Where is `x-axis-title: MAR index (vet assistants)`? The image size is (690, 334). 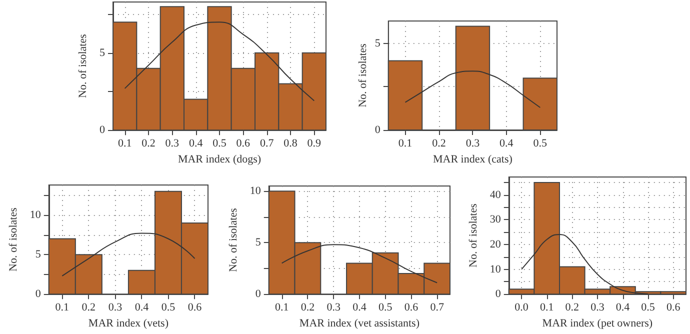
x-axis-title: MAR index (vet assistants) is located at coordinates (359, 324).